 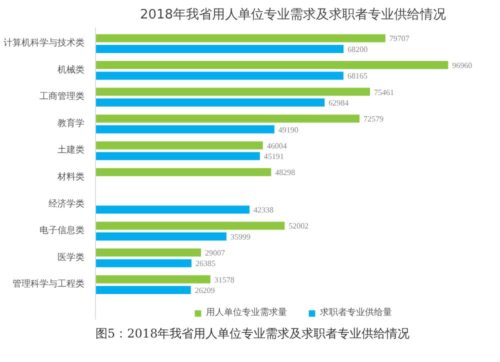 I want to click on data-label: 49190, so click(x=288, y=129).